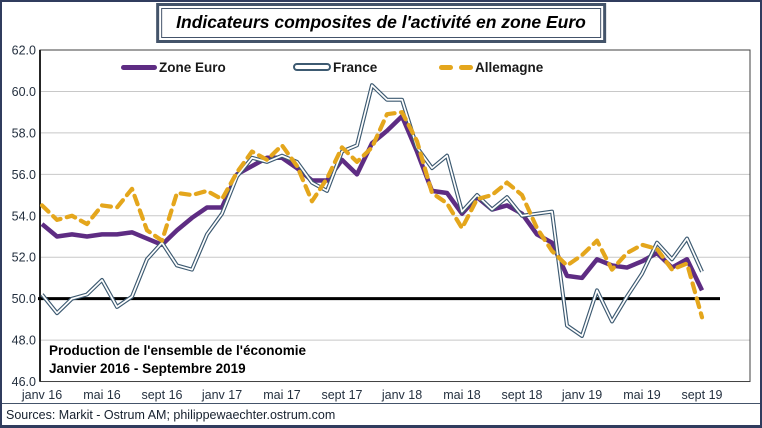 The width and height of the screenshot is (762, 428). I want to click on x-tick-label: mai 17, so click(282, 395).